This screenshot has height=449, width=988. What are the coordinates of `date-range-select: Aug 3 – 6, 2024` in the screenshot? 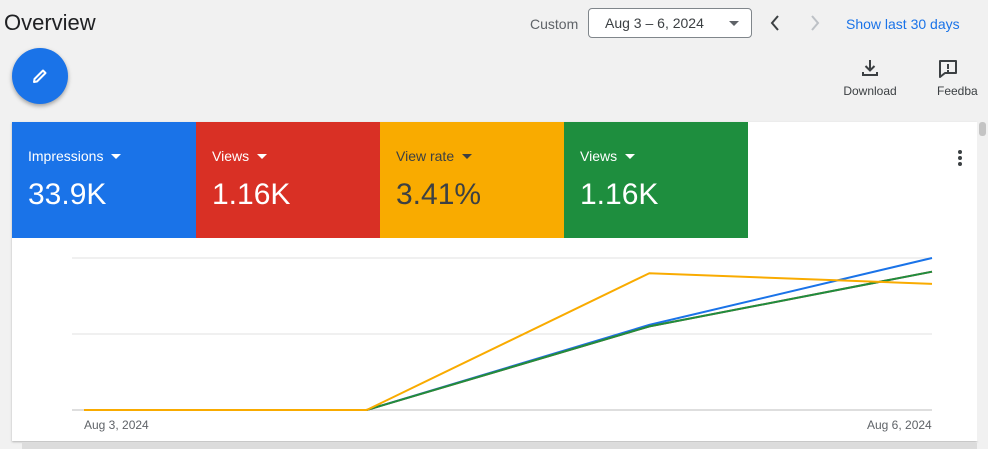 It's located at (670, 23).